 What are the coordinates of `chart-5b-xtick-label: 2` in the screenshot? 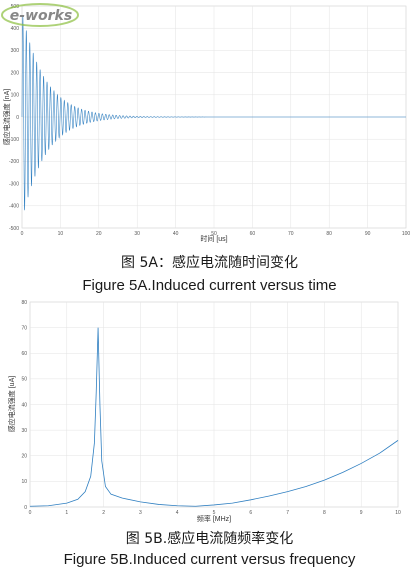 It's located at (103, 513).